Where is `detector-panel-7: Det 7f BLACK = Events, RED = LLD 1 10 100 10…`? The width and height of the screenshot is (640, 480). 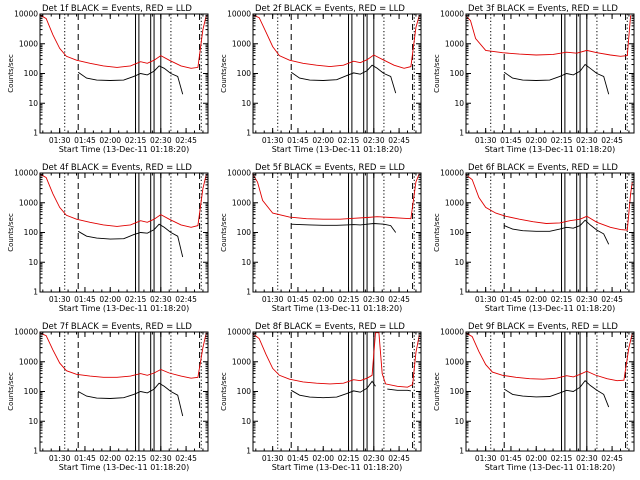
detector-panel-7: Det 7f BLACK = Events, RED = LLD 1 10 100 10… is located at coordinates (108, 397).